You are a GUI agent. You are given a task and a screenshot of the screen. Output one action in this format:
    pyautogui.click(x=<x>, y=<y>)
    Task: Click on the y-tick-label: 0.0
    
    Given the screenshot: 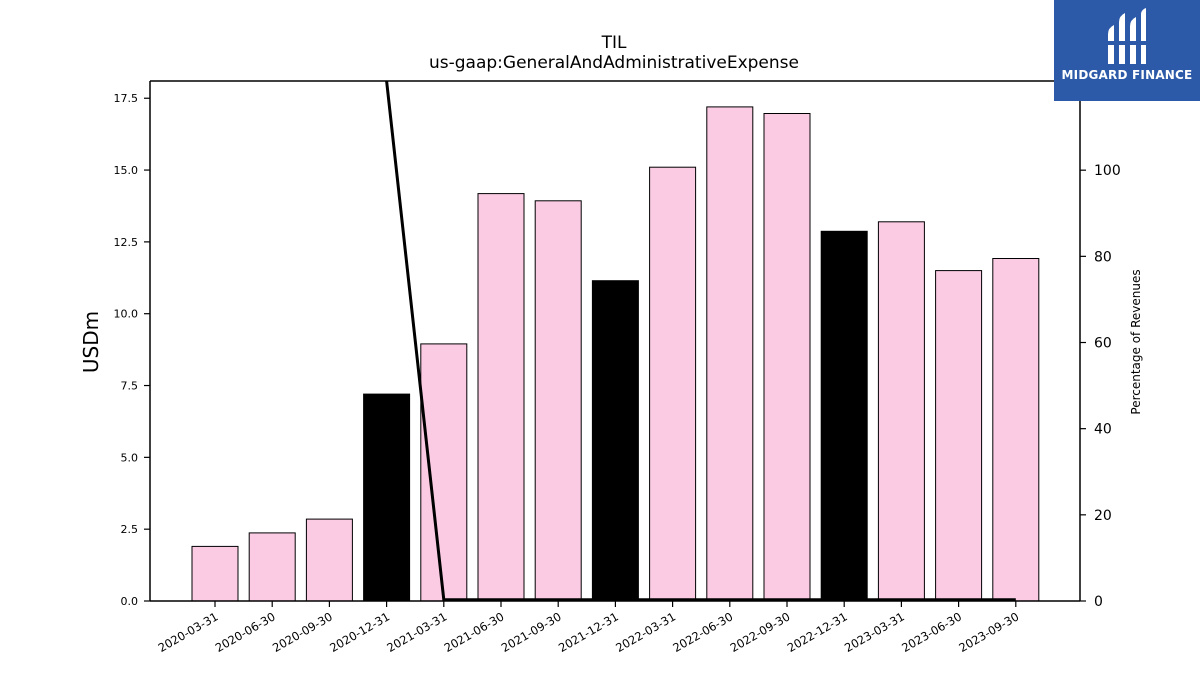 What is the action you would take?
    pyautogui.click(x=130, y=601)
    